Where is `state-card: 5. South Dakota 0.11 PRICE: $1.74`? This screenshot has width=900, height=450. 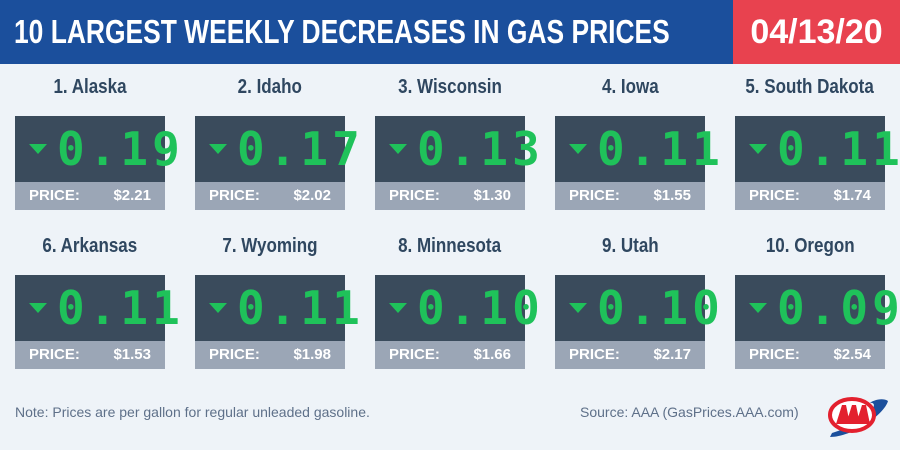 state-card: 5. South Dakota 0.11 PRICE: $1.74 is located at coordinates (817, 141).